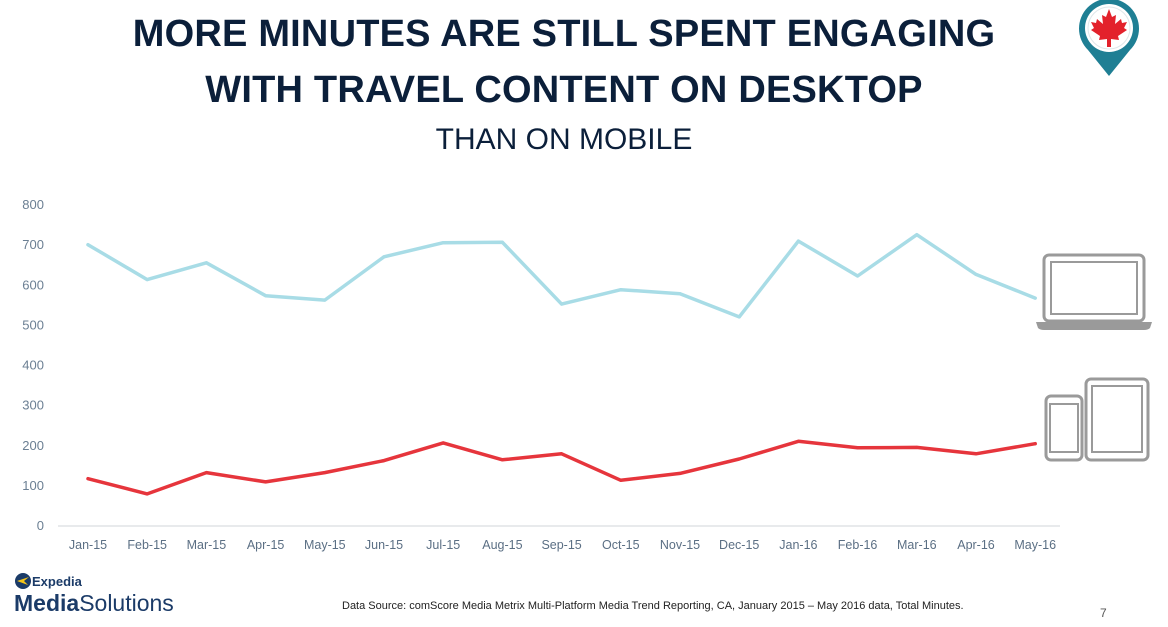 This screenshot has height=627, width=1168. I want to click on x-tick-label: Apr-15, so click(266, 545).